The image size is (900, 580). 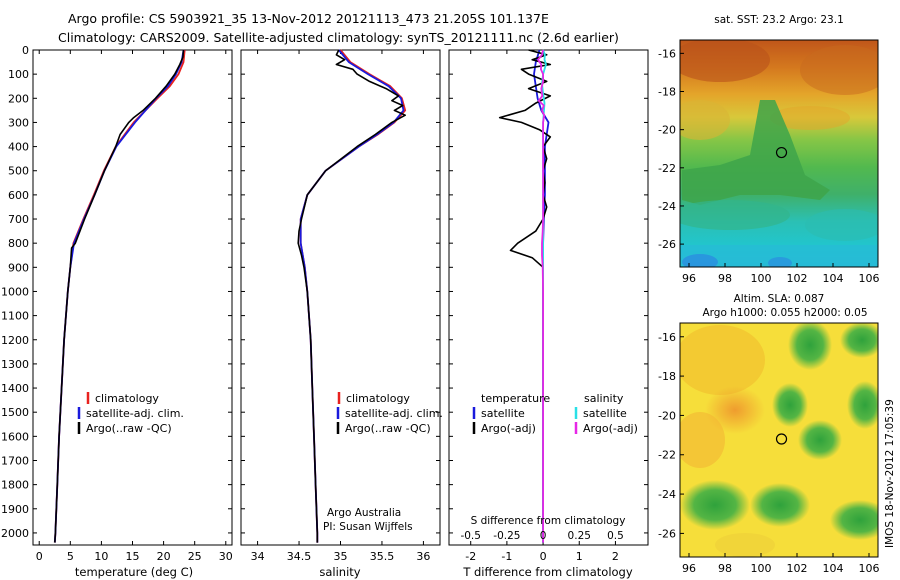 I want to click on sla-map-frame, so click(x=779, y=440).